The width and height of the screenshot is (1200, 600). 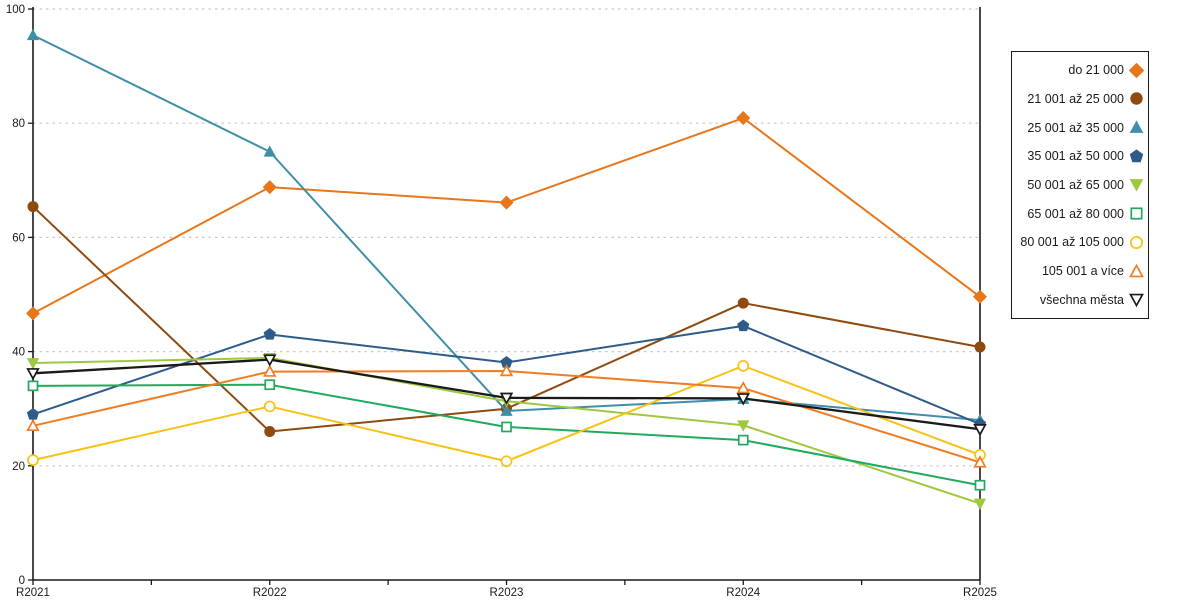 I want to click on legend-item-2: 25 001 až 35 000, so click(x=1080, y=127).